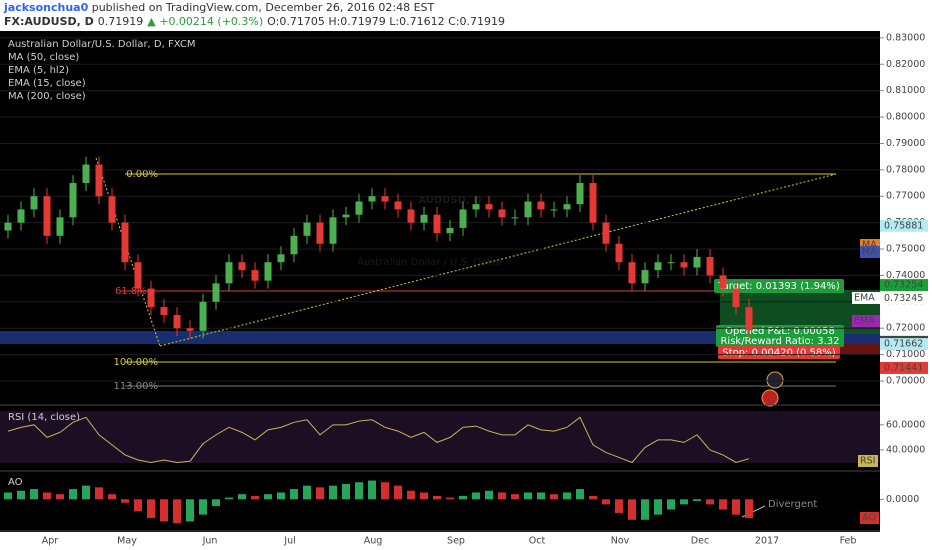  I want to click on price-tag-label: 0.75881, so click(903, 225).